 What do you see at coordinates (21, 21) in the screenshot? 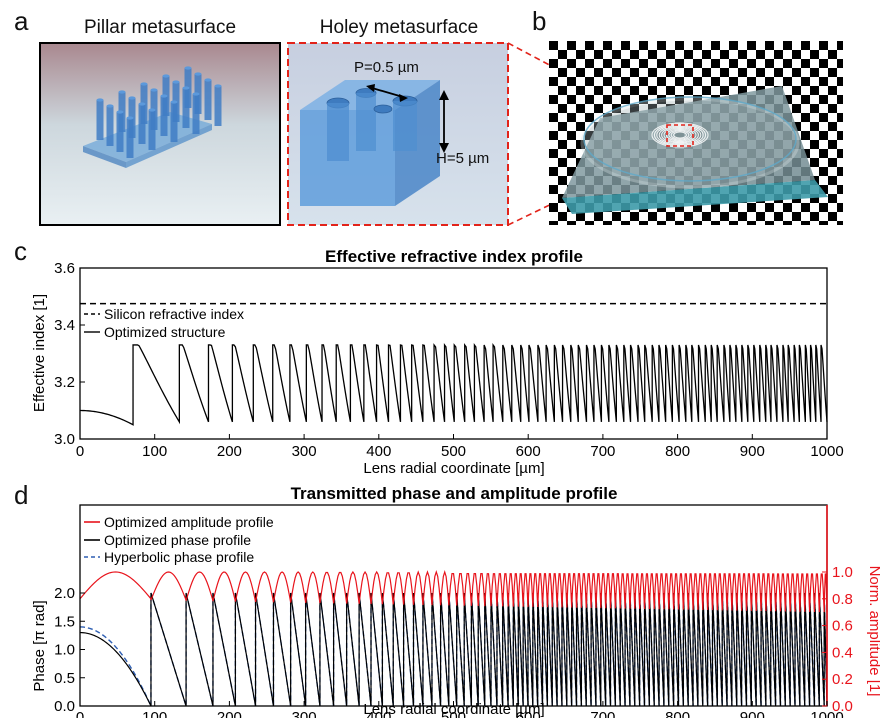
I see `panel-label-a: a` at bounding box center [21, 21].